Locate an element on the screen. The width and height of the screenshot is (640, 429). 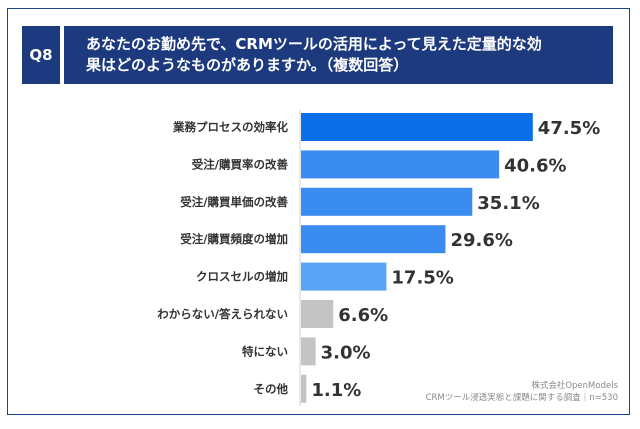
question-title-line-2: 果はどのようなものがありますか。（複数回答） is located at coordinates (247, 65).